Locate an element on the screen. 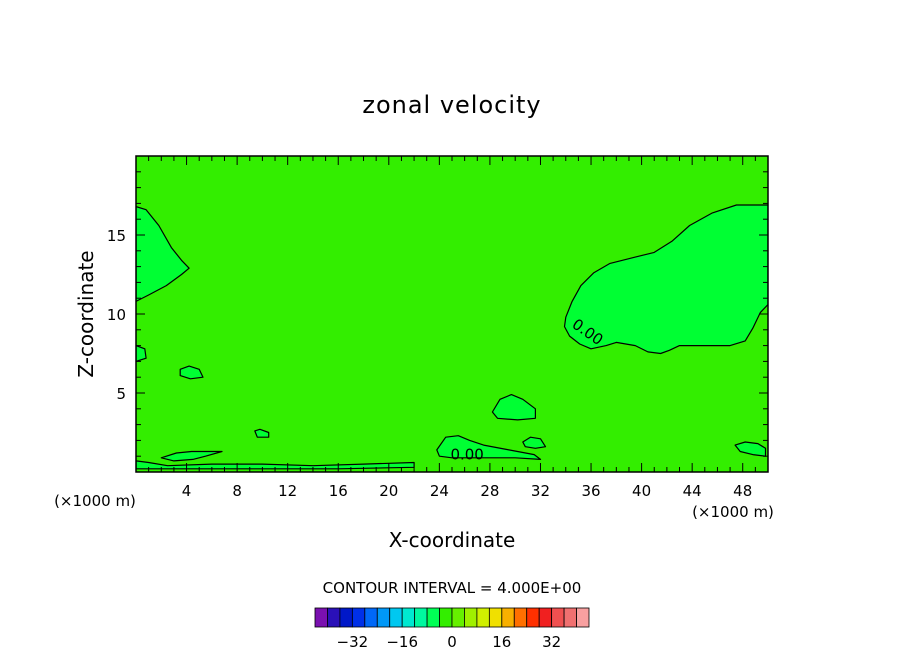  x-tick-label: 28 is located at coordinates (489, 491).